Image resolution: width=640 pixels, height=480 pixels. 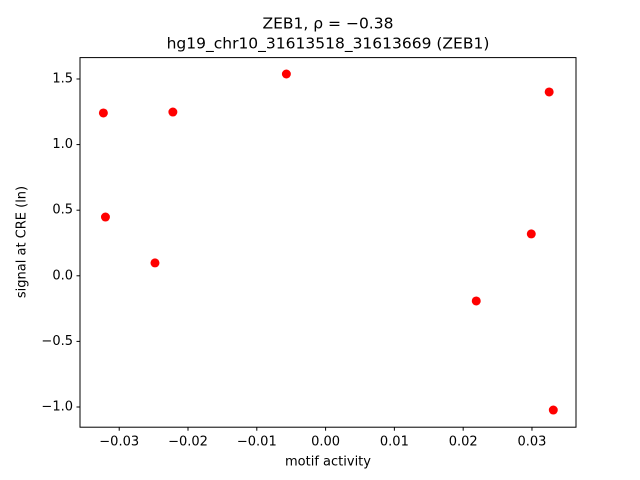 What do you see at coordinates (119, 442) in the screenshot?
I see `x-tick-label: −0.03` at bounding box center [119, 442].